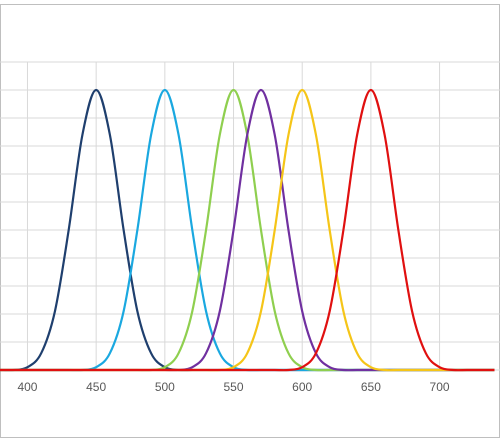 Image resolution: width=500 pixels, height=444 pixels. I want to click on x-tick-label: 600, so click(302, 387).